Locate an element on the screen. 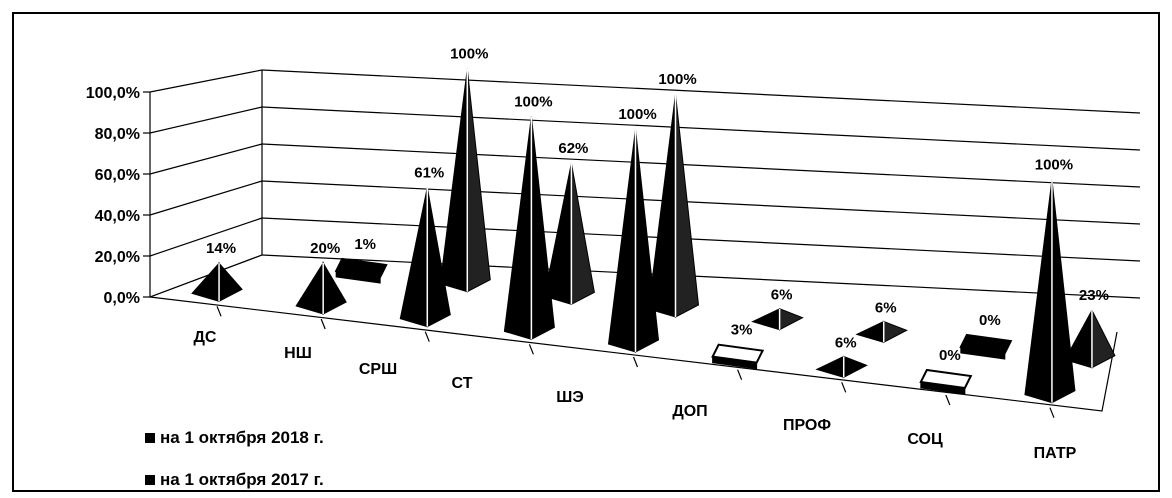 The width and height of the screenshot is (1172, 498). legend-item-2018: на 1 октября 2018 г. is located at coordinates (234, 438).